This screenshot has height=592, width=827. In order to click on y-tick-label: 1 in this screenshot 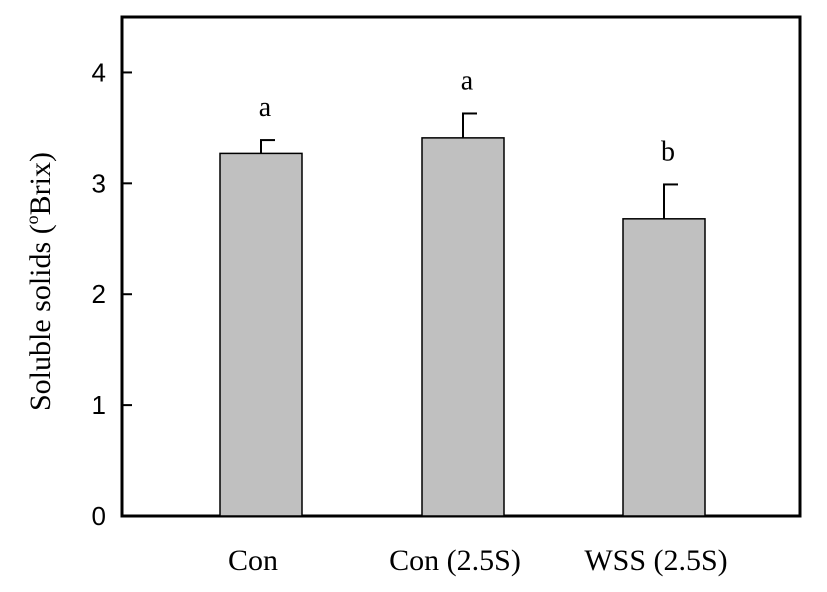, I will do `click(99, 405)`.